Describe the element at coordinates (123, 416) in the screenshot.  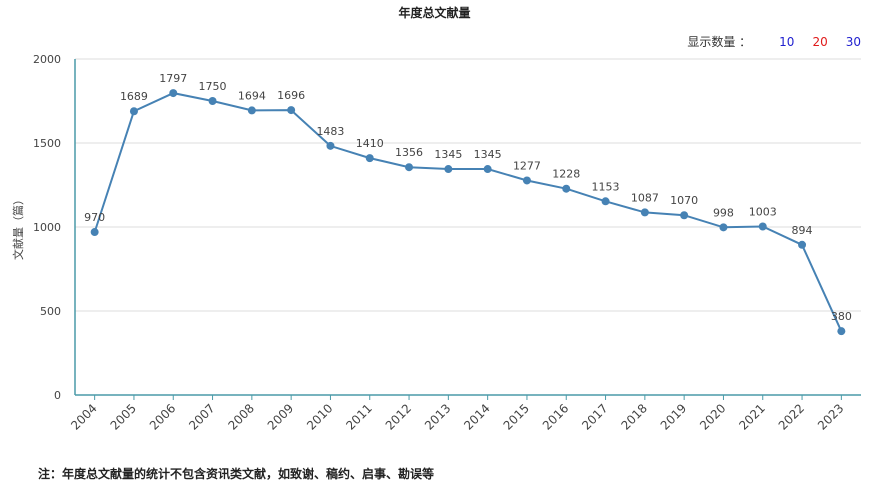
I see `x-tick-label: 2005` at that location.